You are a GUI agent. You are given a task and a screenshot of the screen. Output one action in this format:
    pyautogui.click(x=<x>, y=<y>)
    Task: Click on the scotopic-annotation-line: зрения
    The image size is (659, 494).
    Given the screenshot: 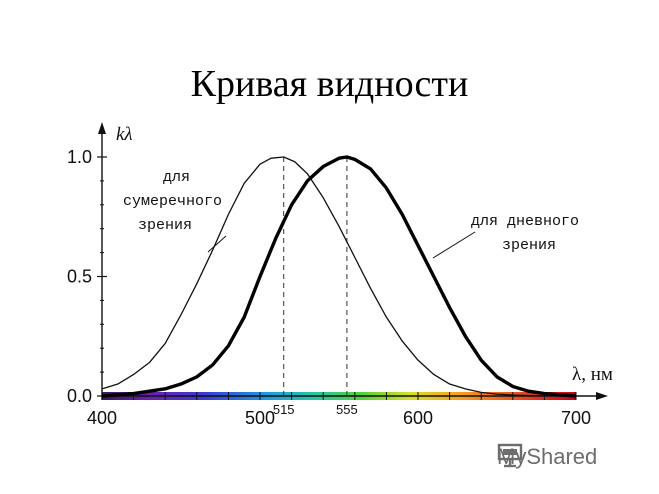 What is the action you would take?
    pyautogui.click(x=165, y=225)
    